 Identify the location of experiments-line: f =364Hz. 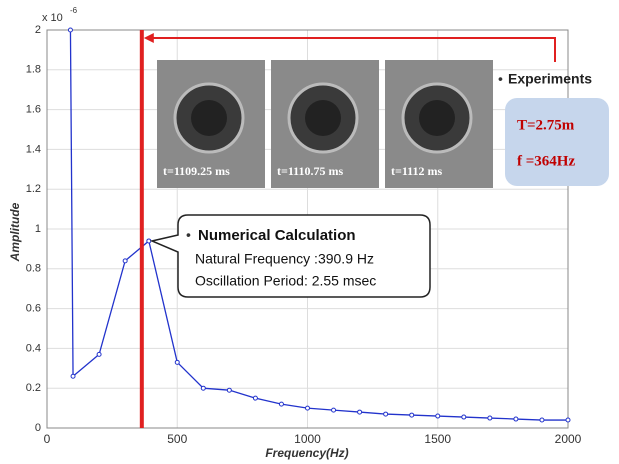
(546, 161).